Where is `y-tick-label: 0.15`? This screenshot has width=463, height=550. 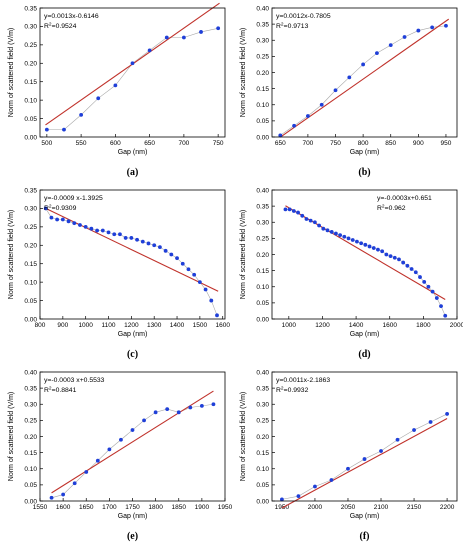
y-tick-label: 0.15 is located at coordinates (30, 453).